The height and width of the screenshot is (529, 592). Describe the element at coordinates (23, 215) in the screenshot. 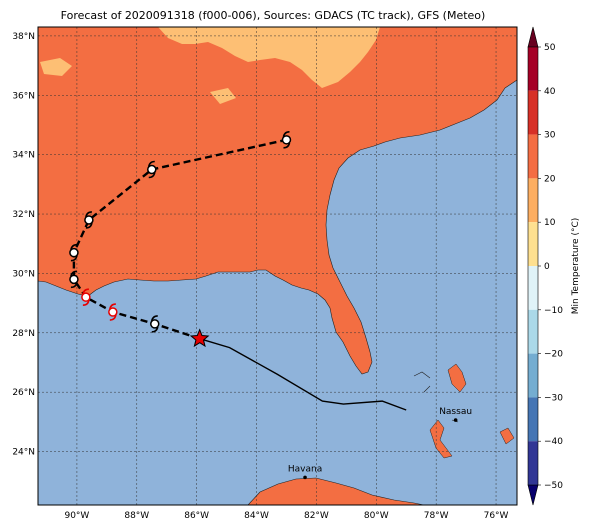

I see `lat-tick-label: 32°N` at that location.